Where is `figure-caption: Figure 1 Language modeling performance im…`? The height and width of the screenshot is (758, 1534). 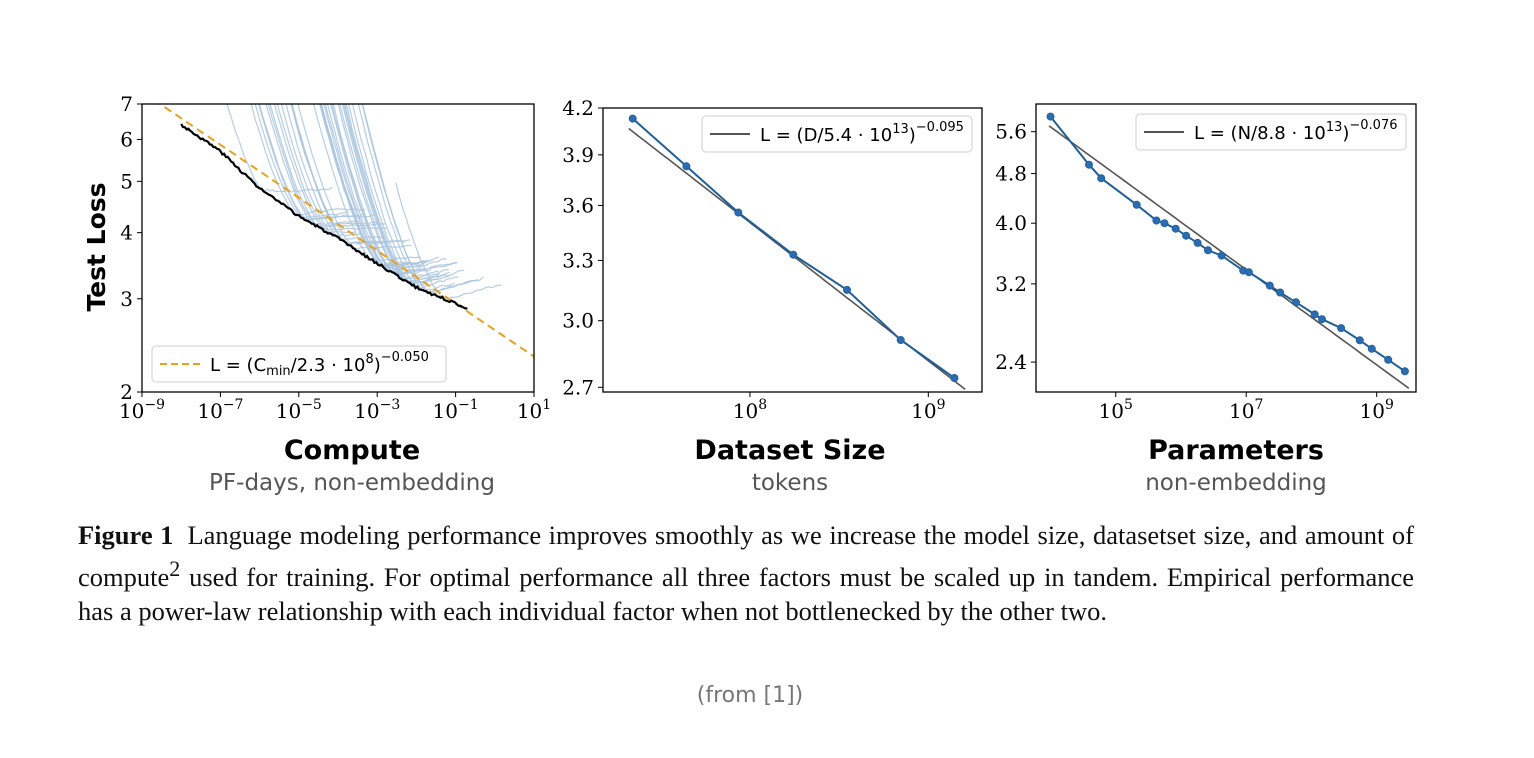
figure-caption: Figure 1 Language modeling performance im… is located at coordinates (746, 573).